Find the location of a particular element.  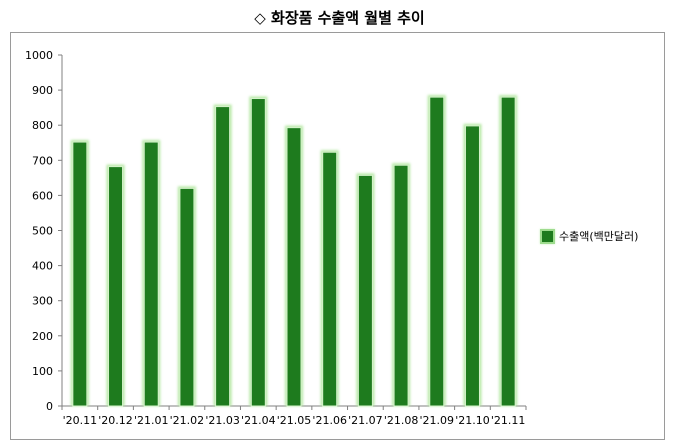

x-tick-label: '21.06 is located at coordinates (329, 420).